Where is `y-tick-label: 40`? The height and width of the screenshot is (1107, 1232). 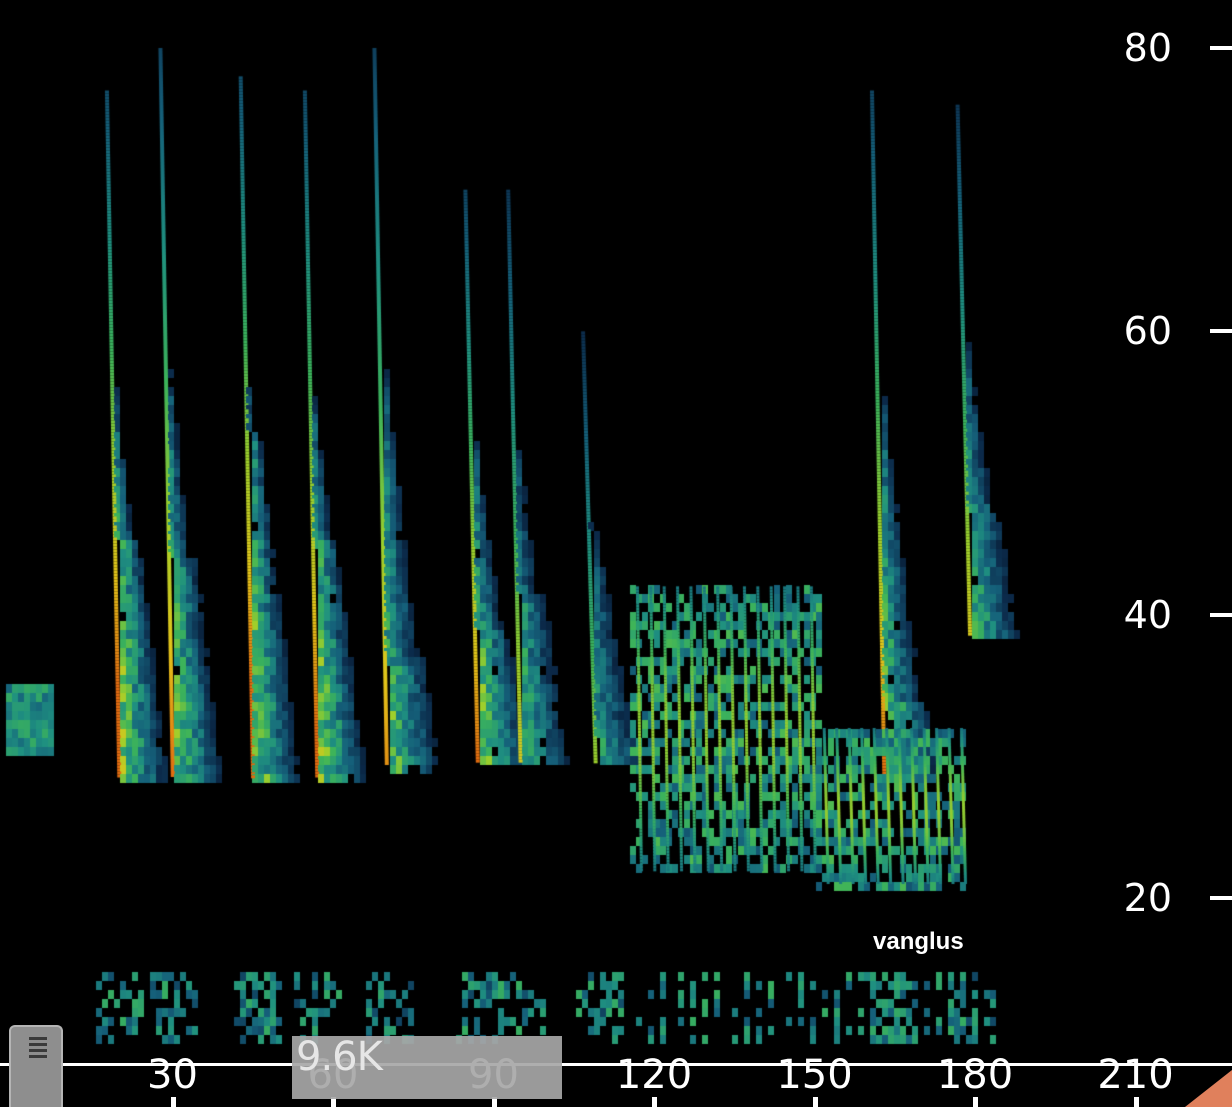
y-tick-label: 40 is located at coordinates (1147, 614).